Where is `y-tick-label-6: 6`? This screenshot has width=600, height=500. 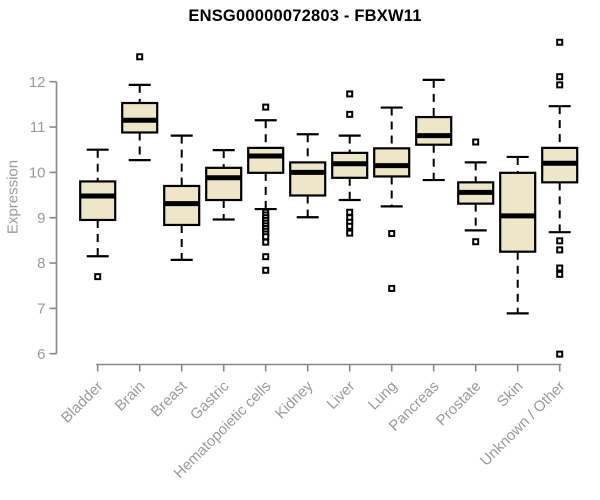 y-tick-label-6: 6 is located at coordinates (41, 354).